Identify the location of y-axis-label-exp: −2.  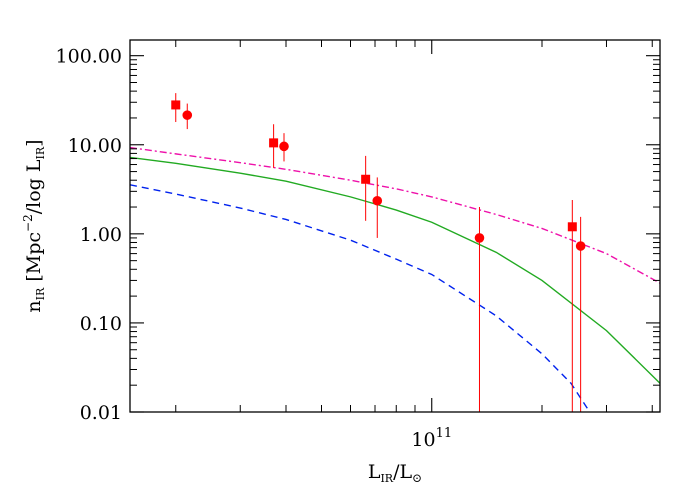
(28, 223).